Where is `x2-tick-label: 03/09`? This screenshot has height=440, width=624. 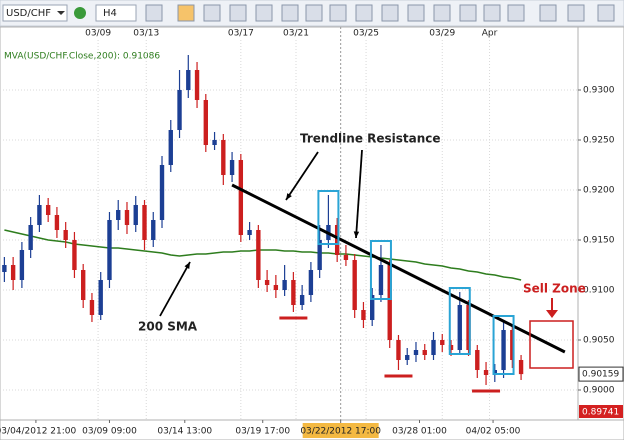 x2-tick-label: 03/09 is located at coordinates (98, 34).